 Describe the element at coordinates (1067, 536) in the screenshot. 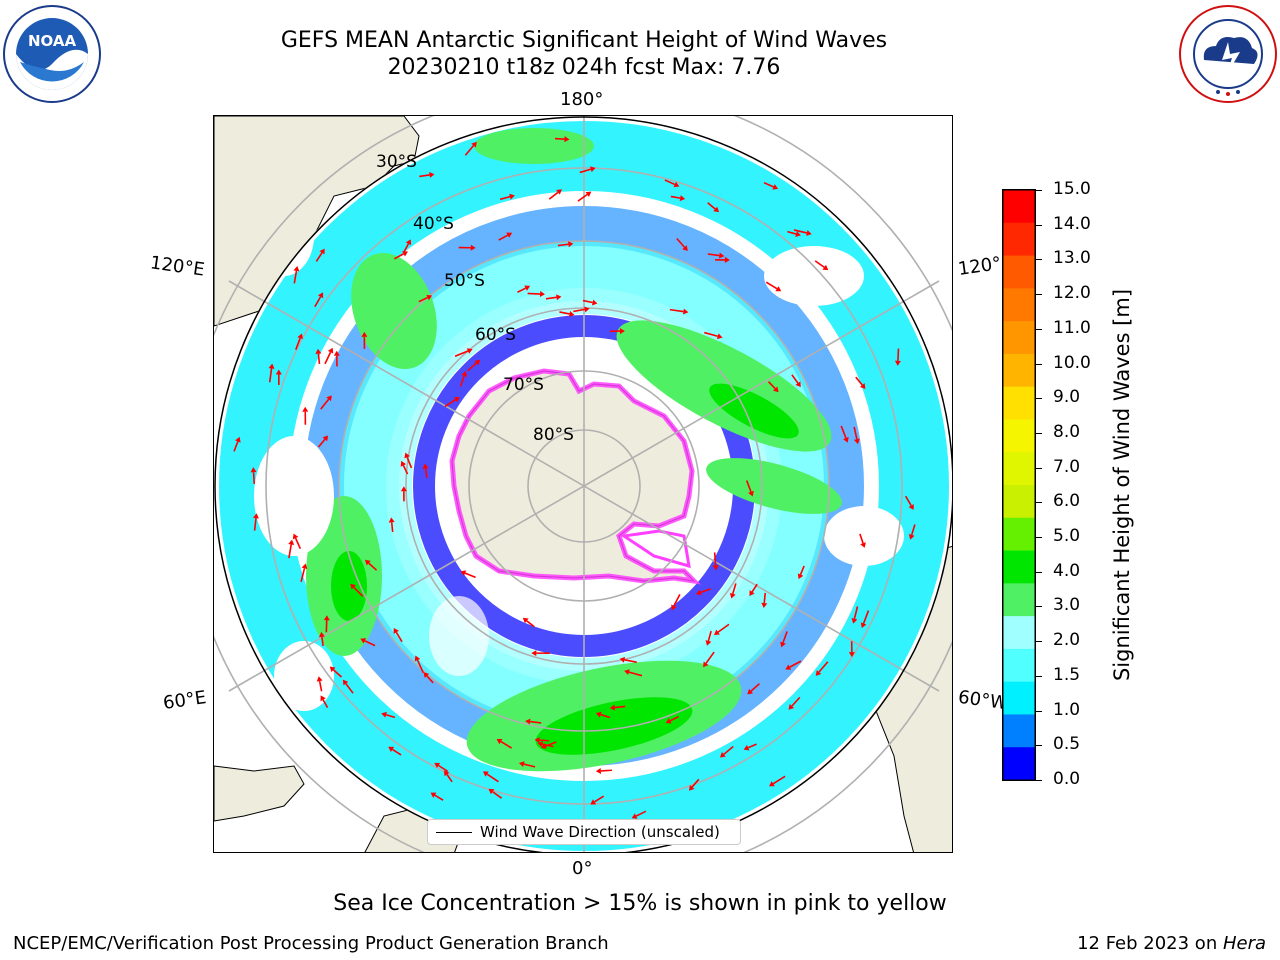

I see `colorbar-tick-label: 5.0` at that location.